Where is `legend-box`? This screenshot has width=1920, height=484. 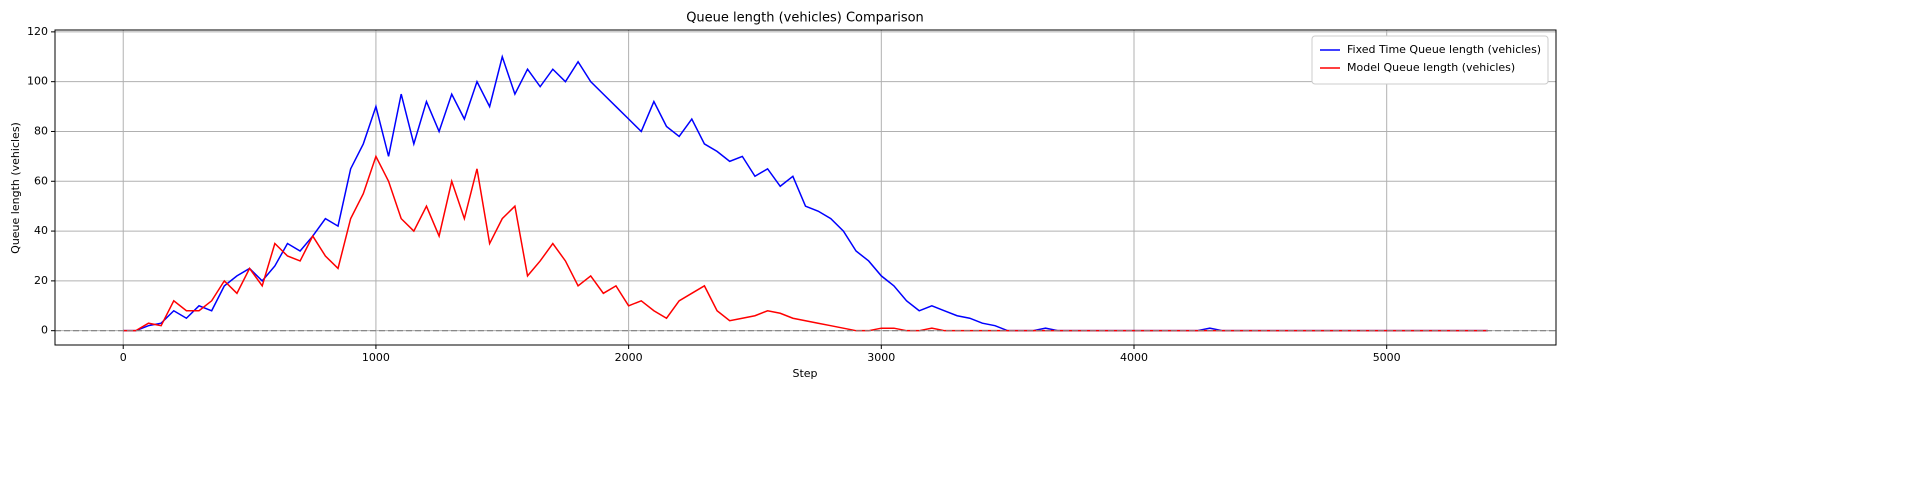 legend-box is located at coordinates (1430, 60).